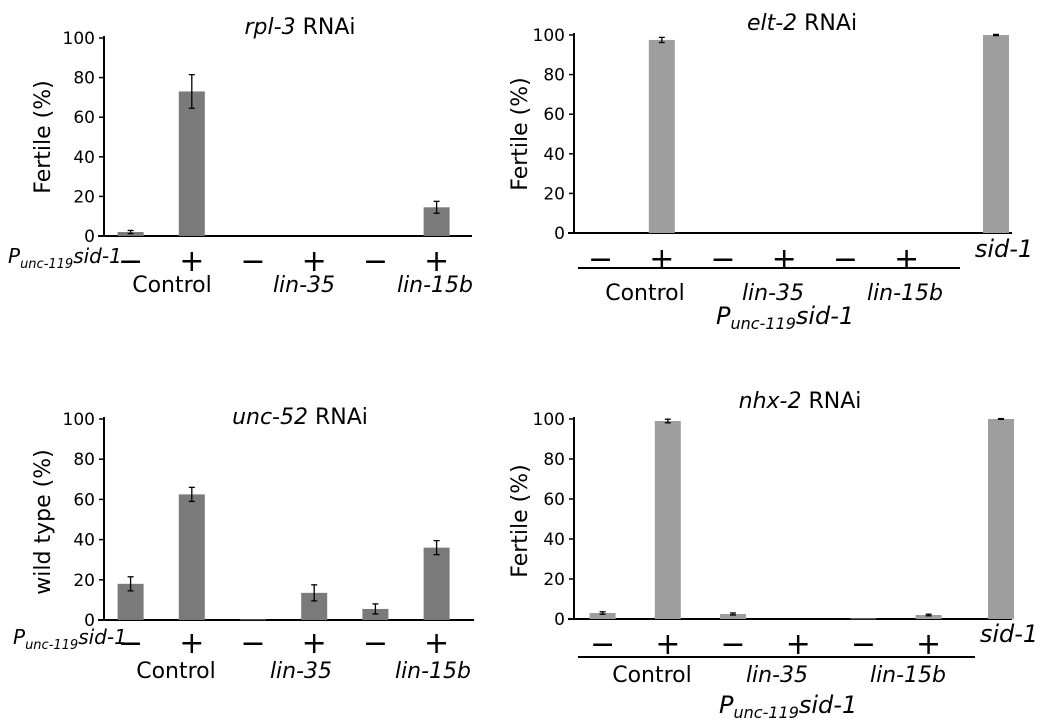  I want to click on title-gene: elt-2, so click(772, 23).